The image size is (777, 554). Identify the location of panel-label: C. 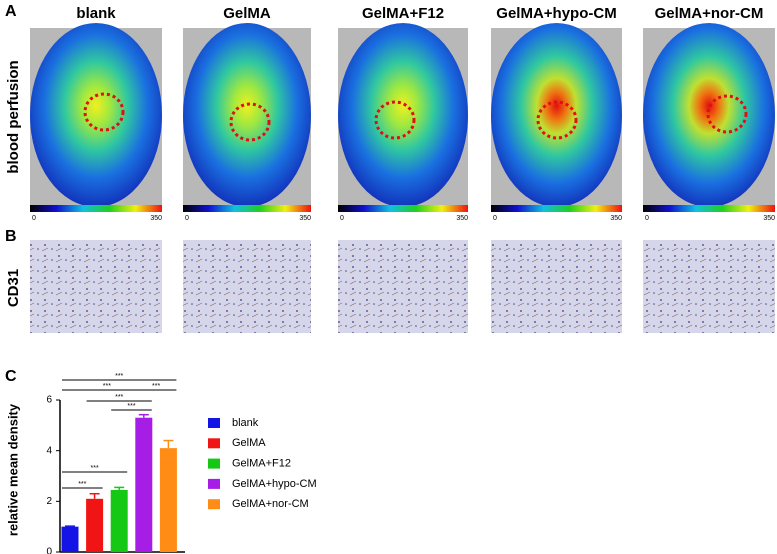
(11, 376).